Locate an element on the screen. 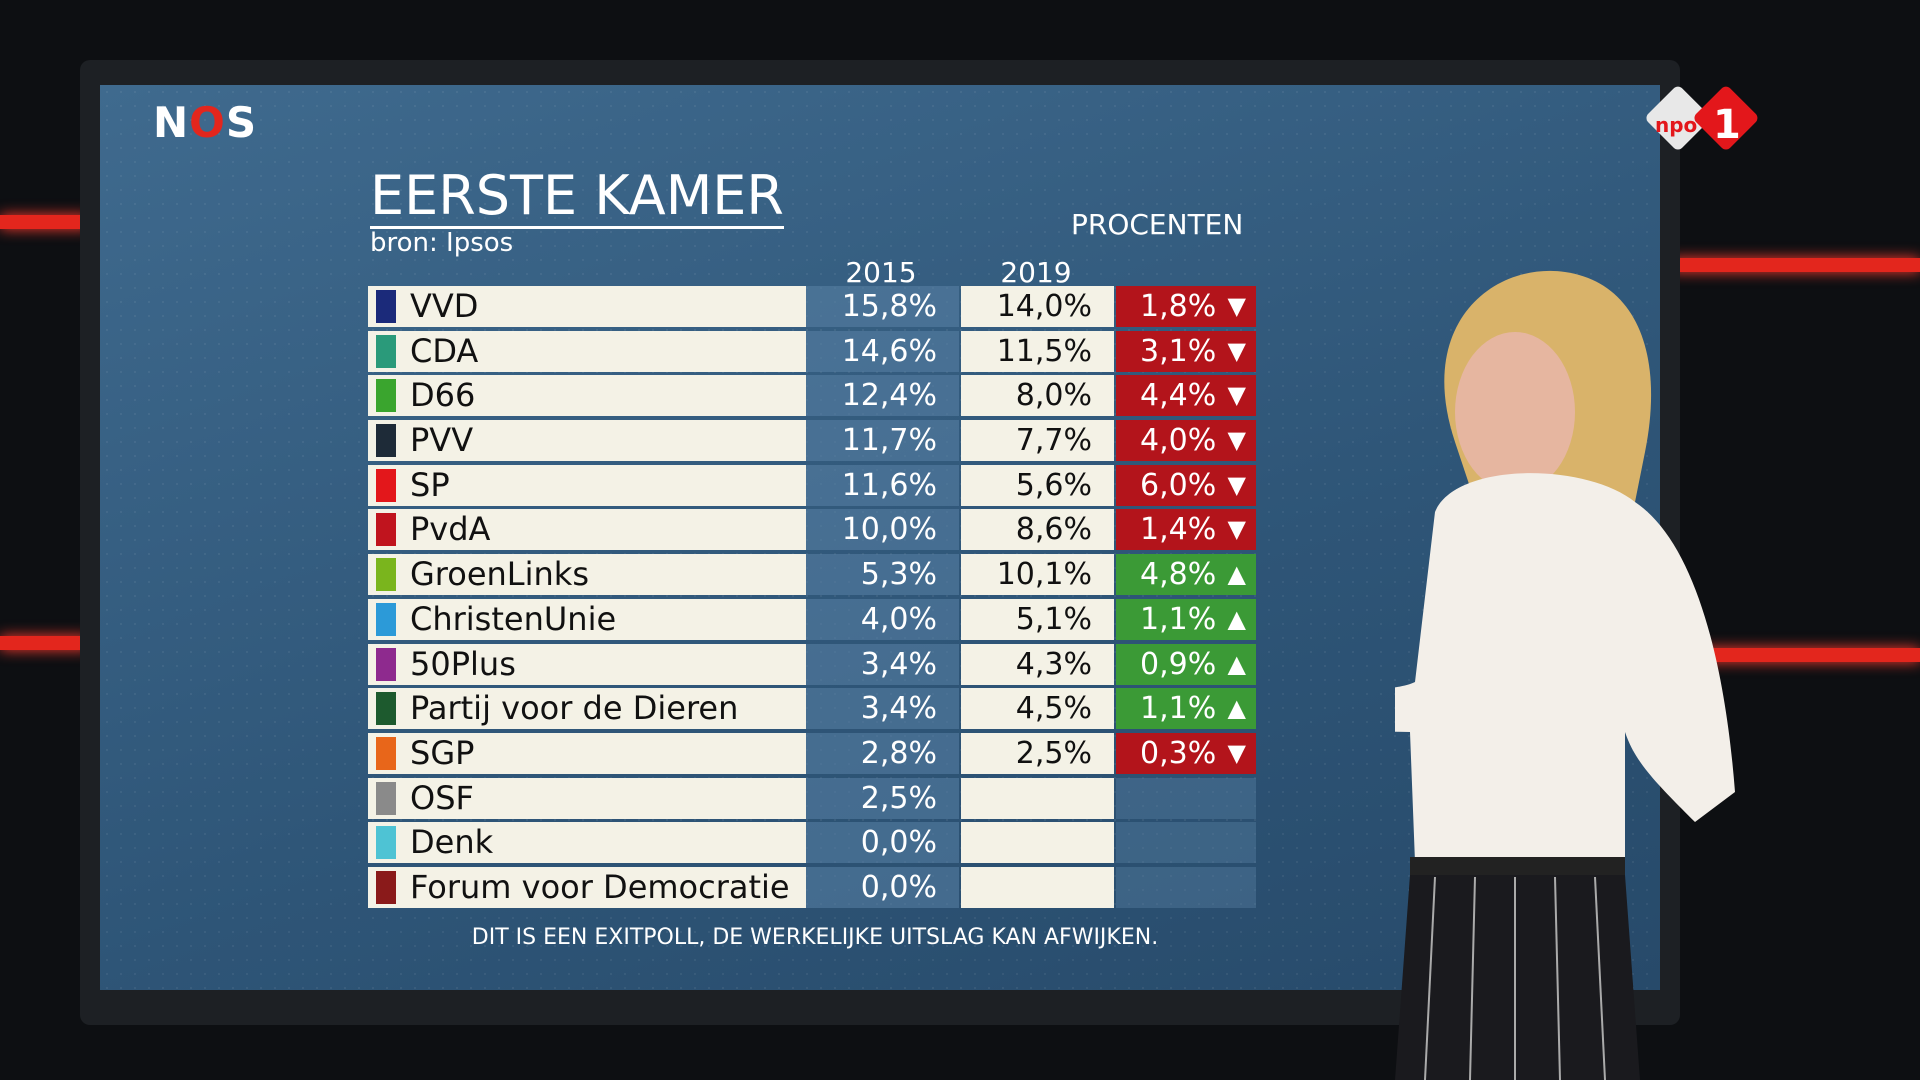 This screenshot has height=1080, width=1920. table-row: GroenLinks 5,3% 10,1% 4,8% ▲ is located at coordinates (813, 574).